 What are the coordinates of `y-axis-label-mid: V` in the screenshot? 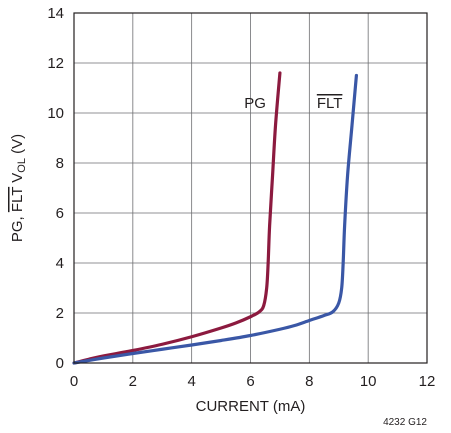 It's located at (17, 180).